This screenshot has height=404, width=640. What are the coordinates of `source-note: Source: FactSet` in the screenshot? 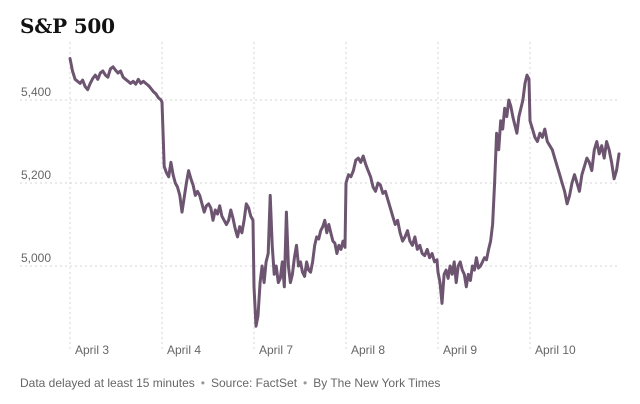 It's located at (254, 383).